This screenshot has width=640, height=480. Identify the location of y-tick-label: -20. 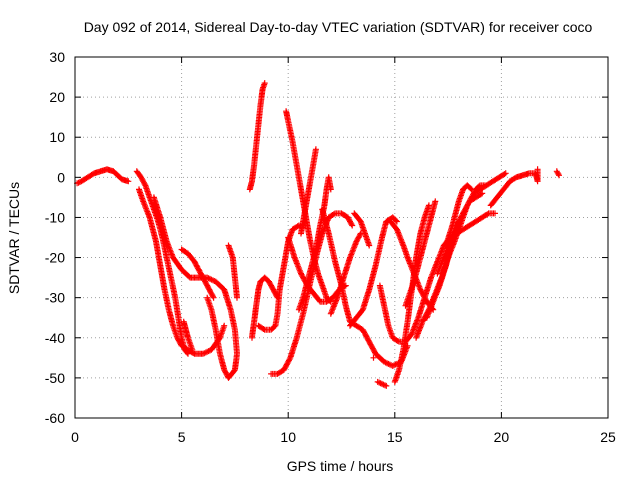
(55, 258).